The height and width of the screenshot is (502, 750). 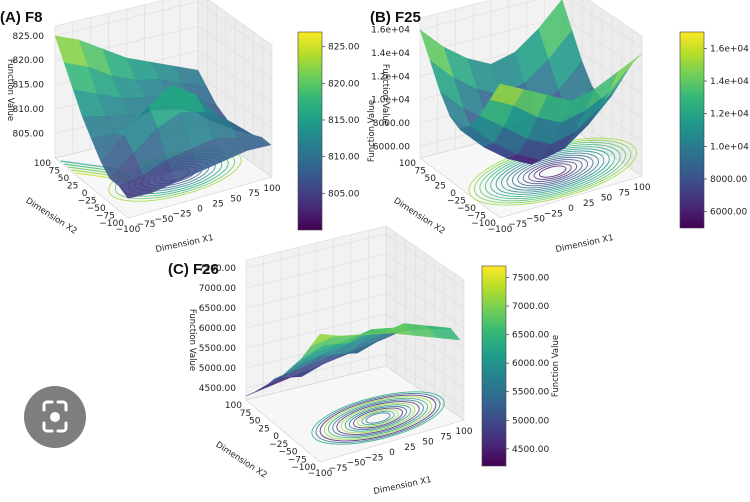 I want to click on colorbar-tick-label: 5500.00, so click(x=530, y=393).